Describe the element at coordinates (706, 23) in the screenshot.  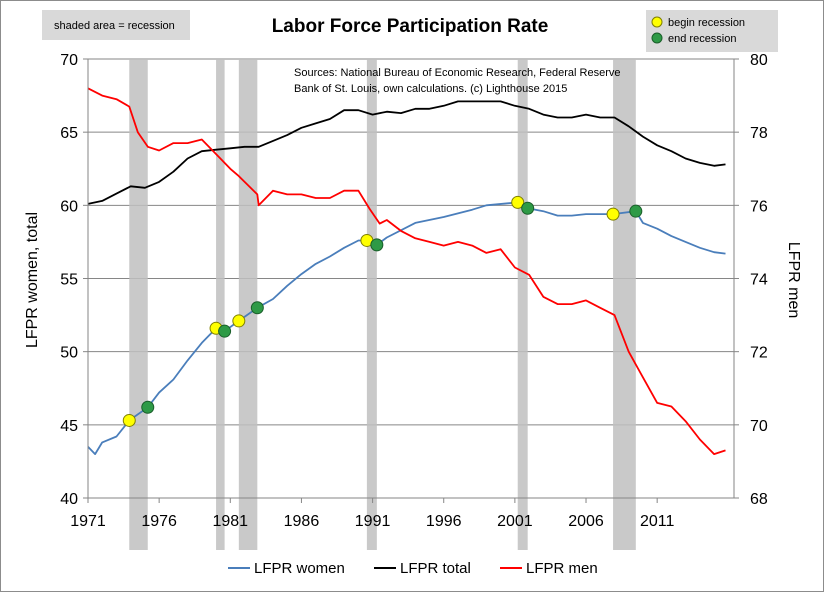
I see `begin-recession-legend-label: begin recession` at that location.